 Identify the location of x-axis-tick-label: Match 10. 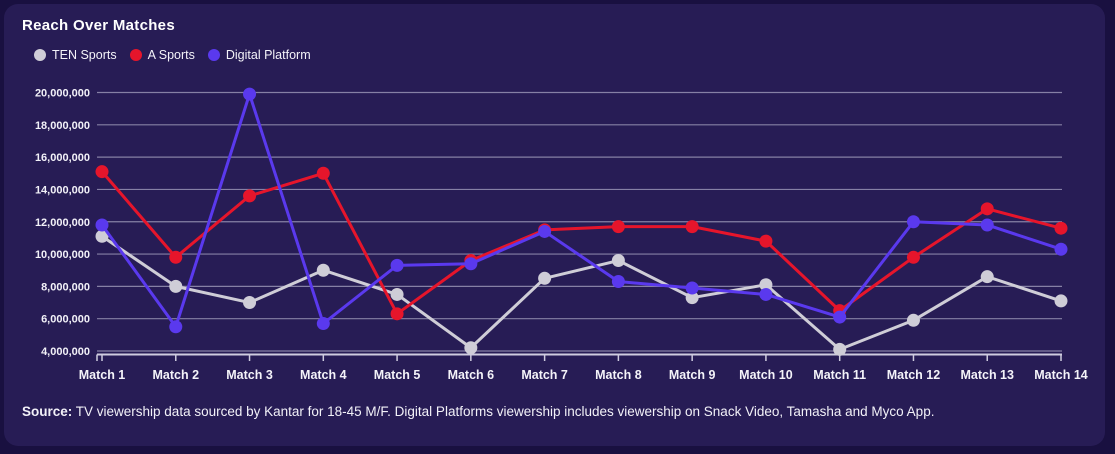
(766, 375).